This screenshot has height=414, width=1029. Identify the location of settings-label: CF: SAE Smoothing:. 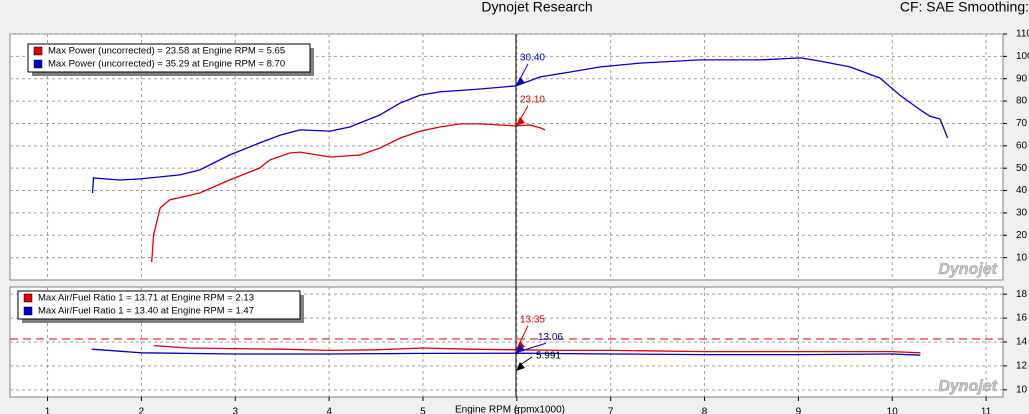
(964, 7).